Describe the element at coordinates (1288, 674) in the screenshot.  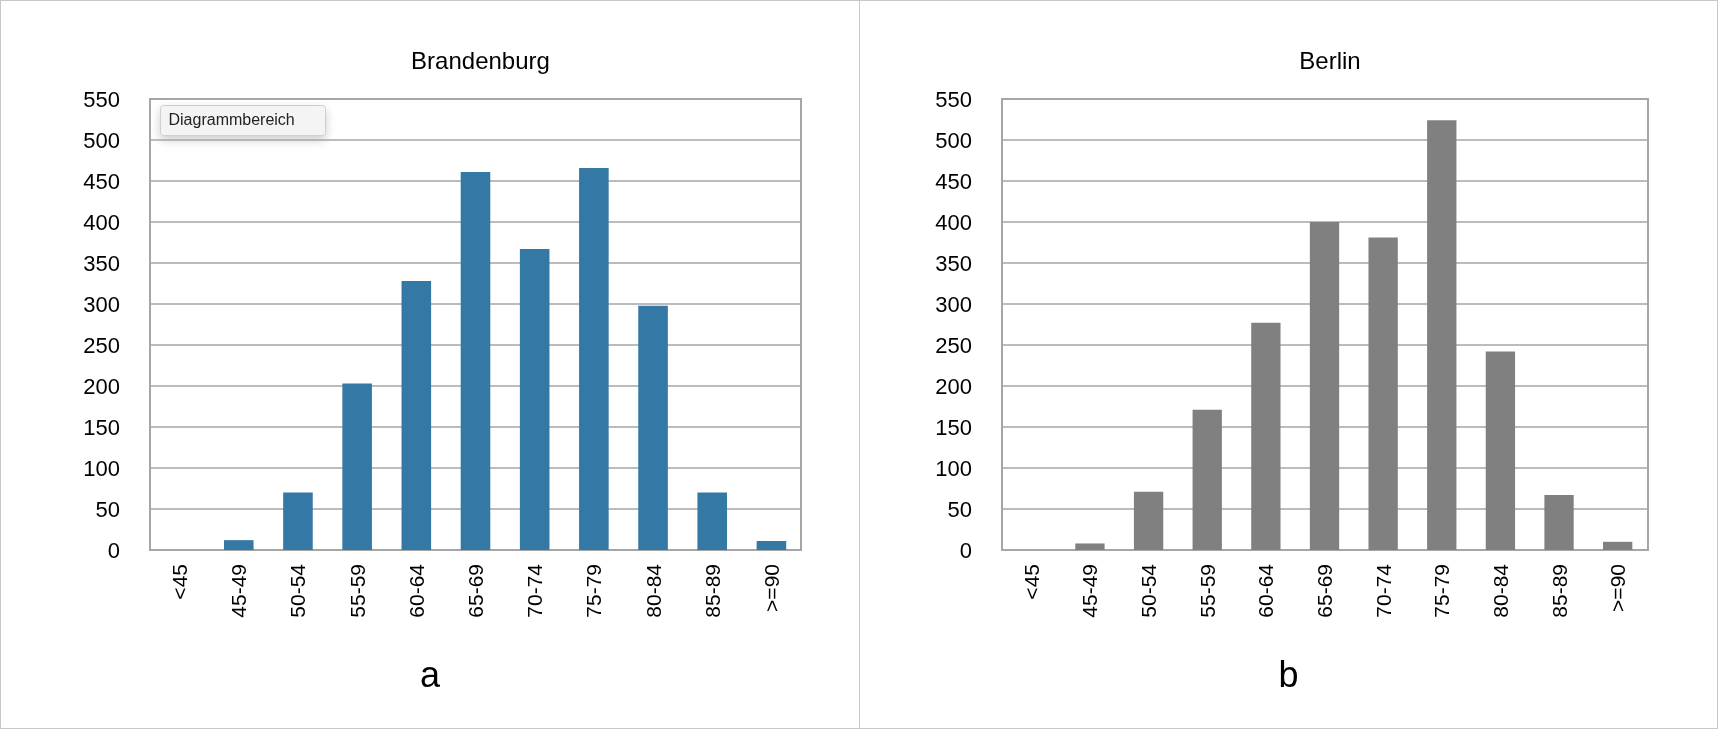
I see `text: b` at that location.